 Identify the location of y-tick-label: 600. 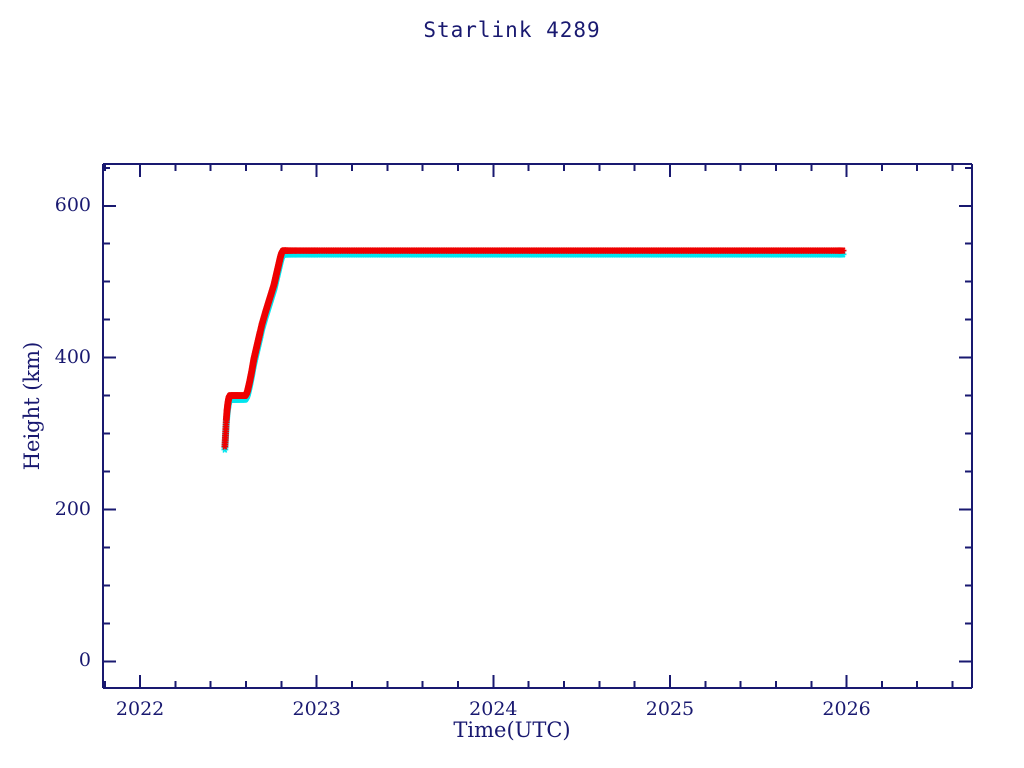
(72, 204).